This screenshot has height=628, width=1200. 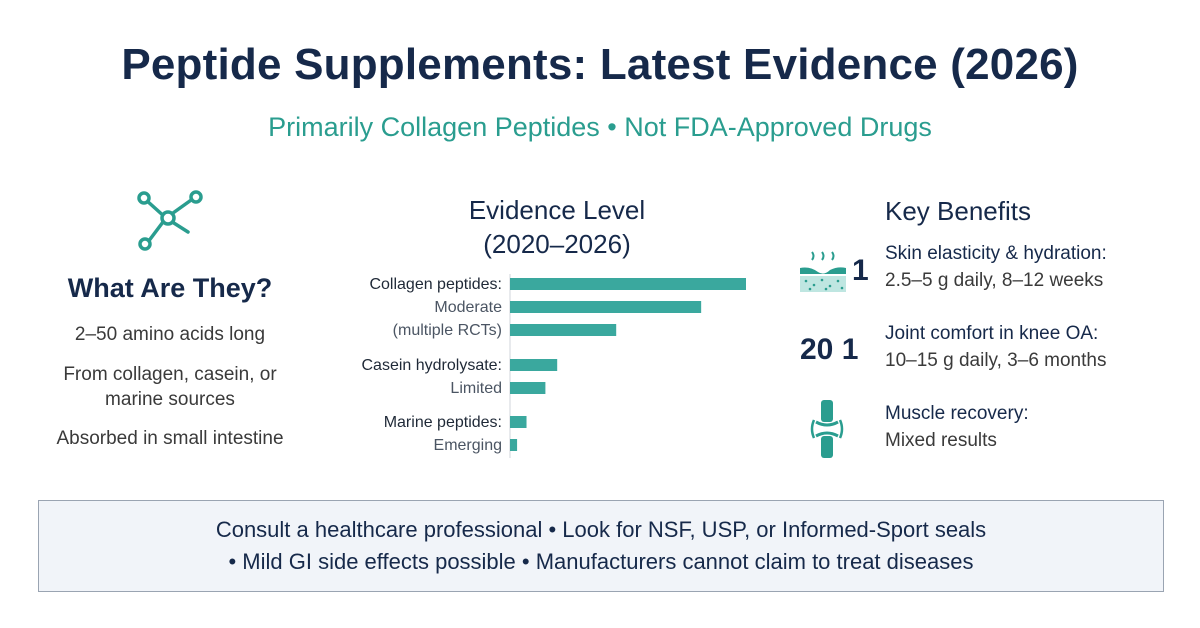 What do you see at coordinates (994, 280) in the screenshot?
I see `benefit-detail-skin: 2.5–5 g daily, 8–12 weeks` at bounding box center [994, 280].